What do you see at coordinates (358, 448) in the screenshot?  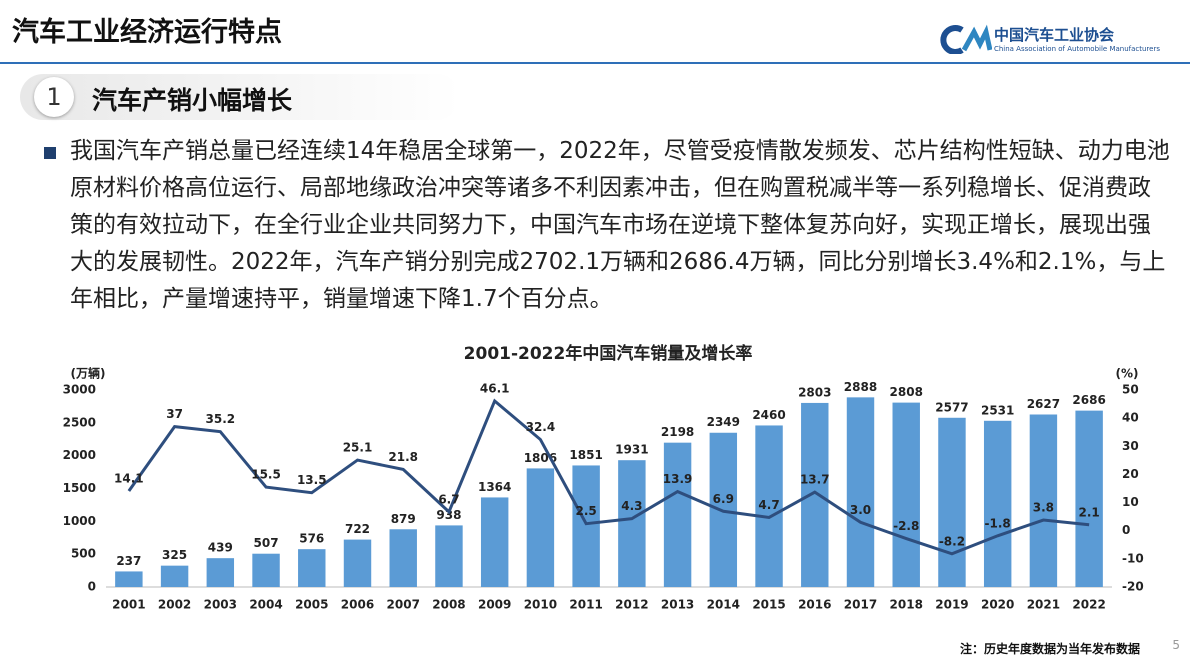 I see `line-value-label: 25.1` at bounding box center [358, 448].